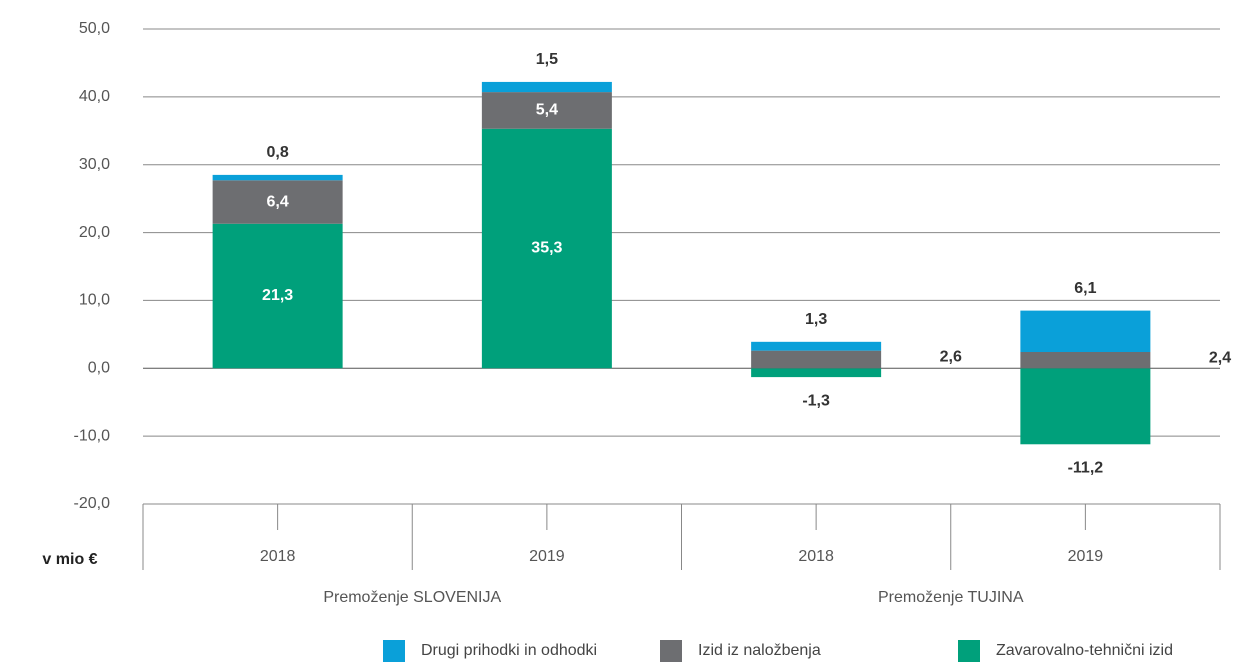 The height and width of the screenshot is (668, 1244). Describe the element at coordinates (412, 597) in the screenshot. I see `group-label: Premoženje SLOVENIJA` at that location.